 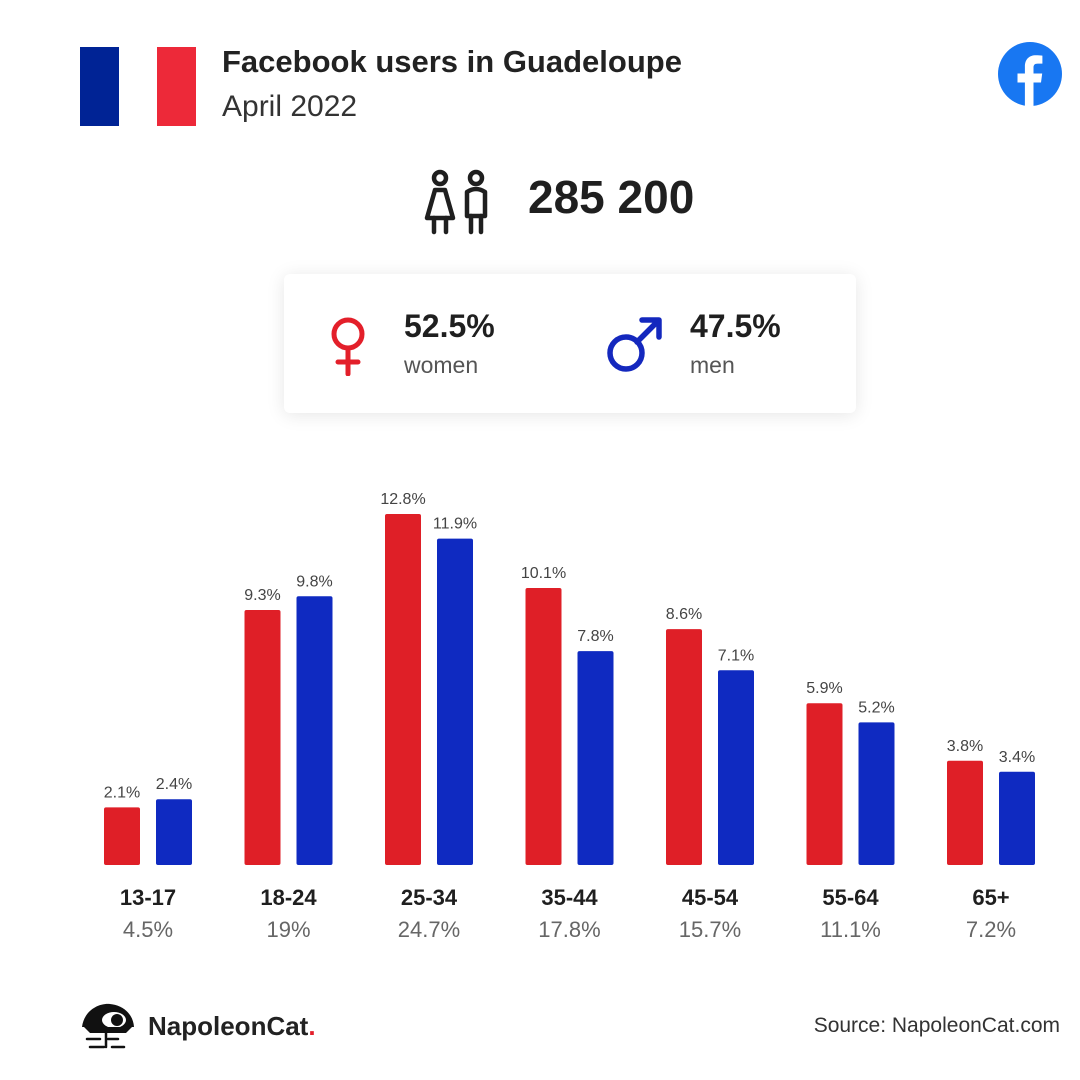 What do you see at coordinates (990, 897) in the screenshot?
I see `category-label: 65+` at bounding box center [990, 897].